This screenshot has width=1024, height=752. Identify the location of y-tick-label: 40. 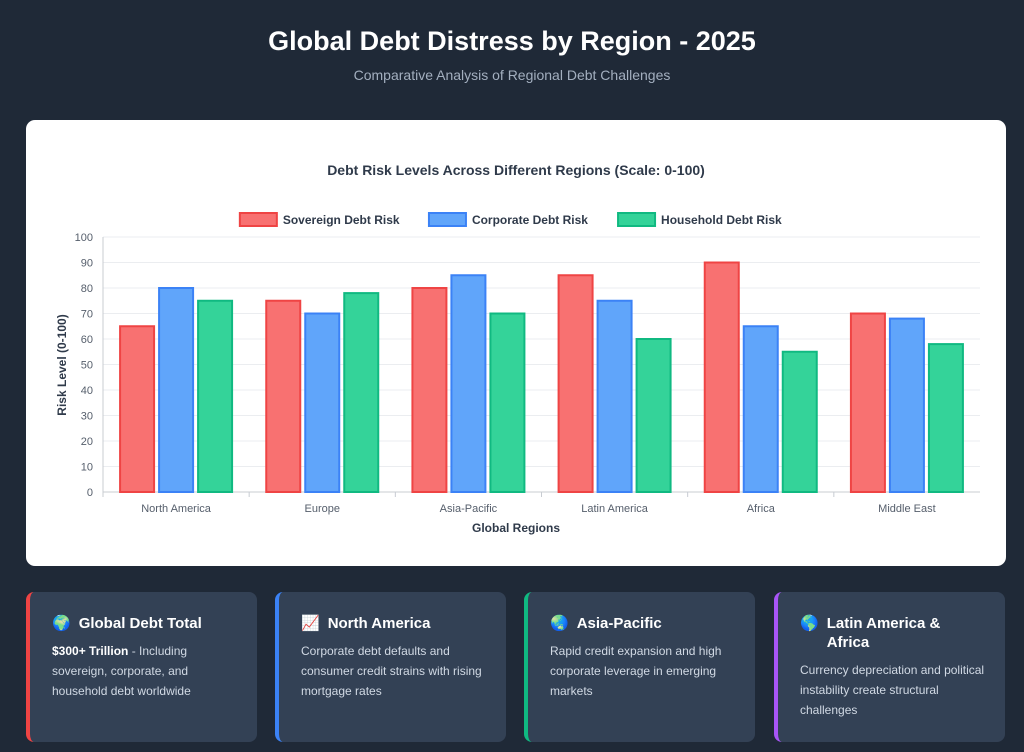
(87, 391).